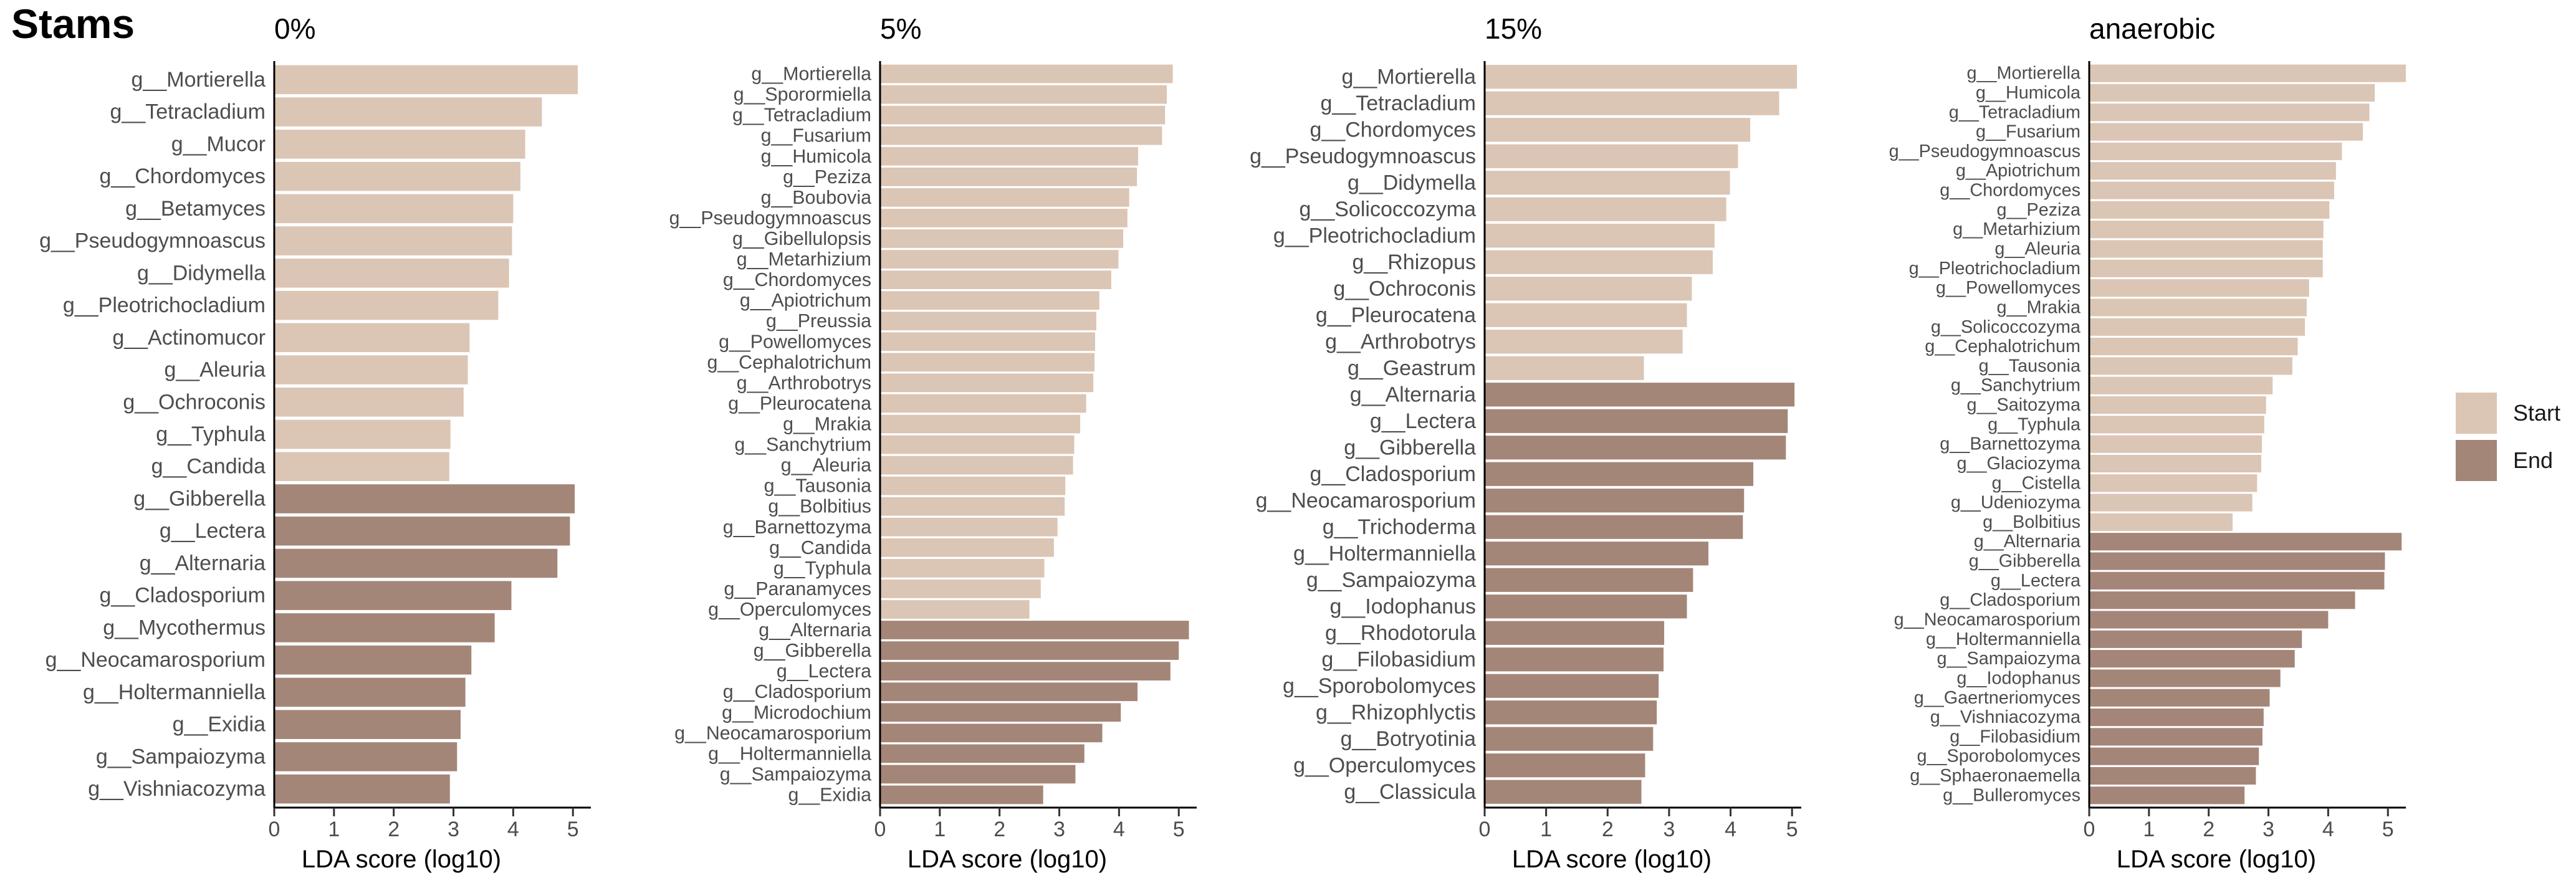  Describe the element at coordinates (295, 28) in the screenshot. I see `panel-title: 0%` at that location.